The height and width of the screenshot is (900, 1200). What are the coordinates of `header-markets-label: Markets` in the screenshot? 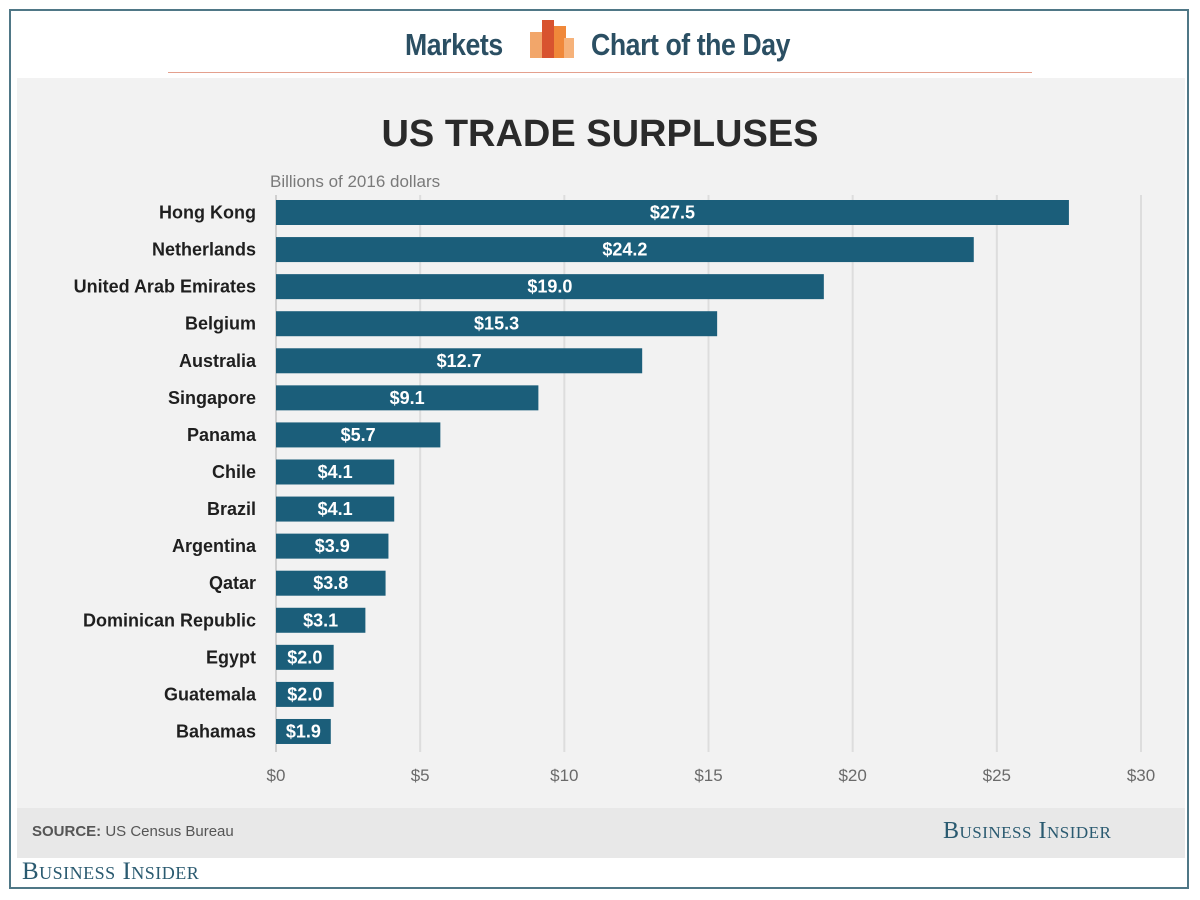 It's located at (454, 44).